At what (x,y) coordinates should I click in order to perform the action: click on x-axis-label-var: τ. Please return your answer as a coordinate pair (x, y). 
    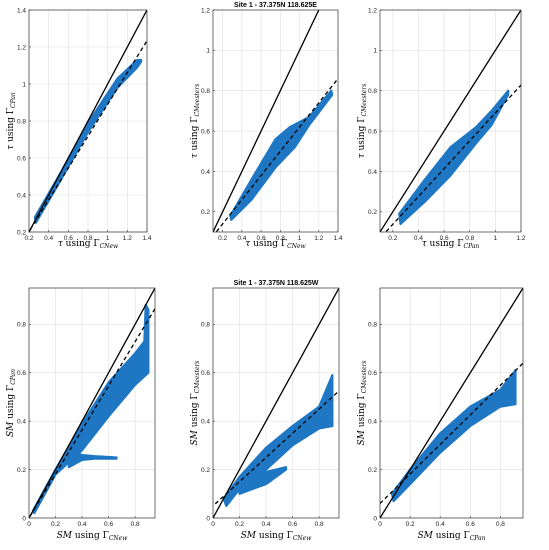
    Looking at the image, I should click on (426, 244).